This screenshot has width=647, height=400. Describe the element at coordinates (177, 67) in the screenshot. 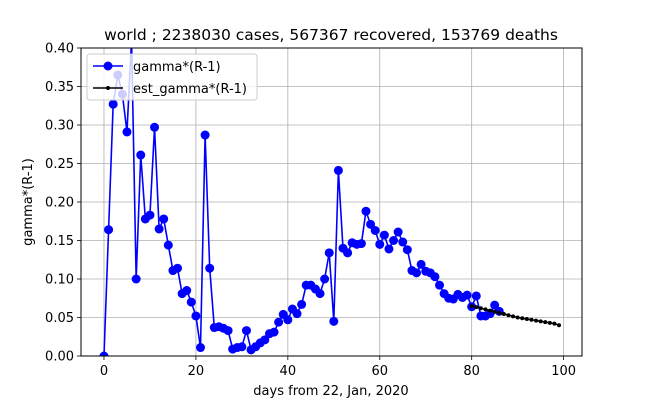

I see `legend-label-gamma: gamma*(R-1)` at that location.